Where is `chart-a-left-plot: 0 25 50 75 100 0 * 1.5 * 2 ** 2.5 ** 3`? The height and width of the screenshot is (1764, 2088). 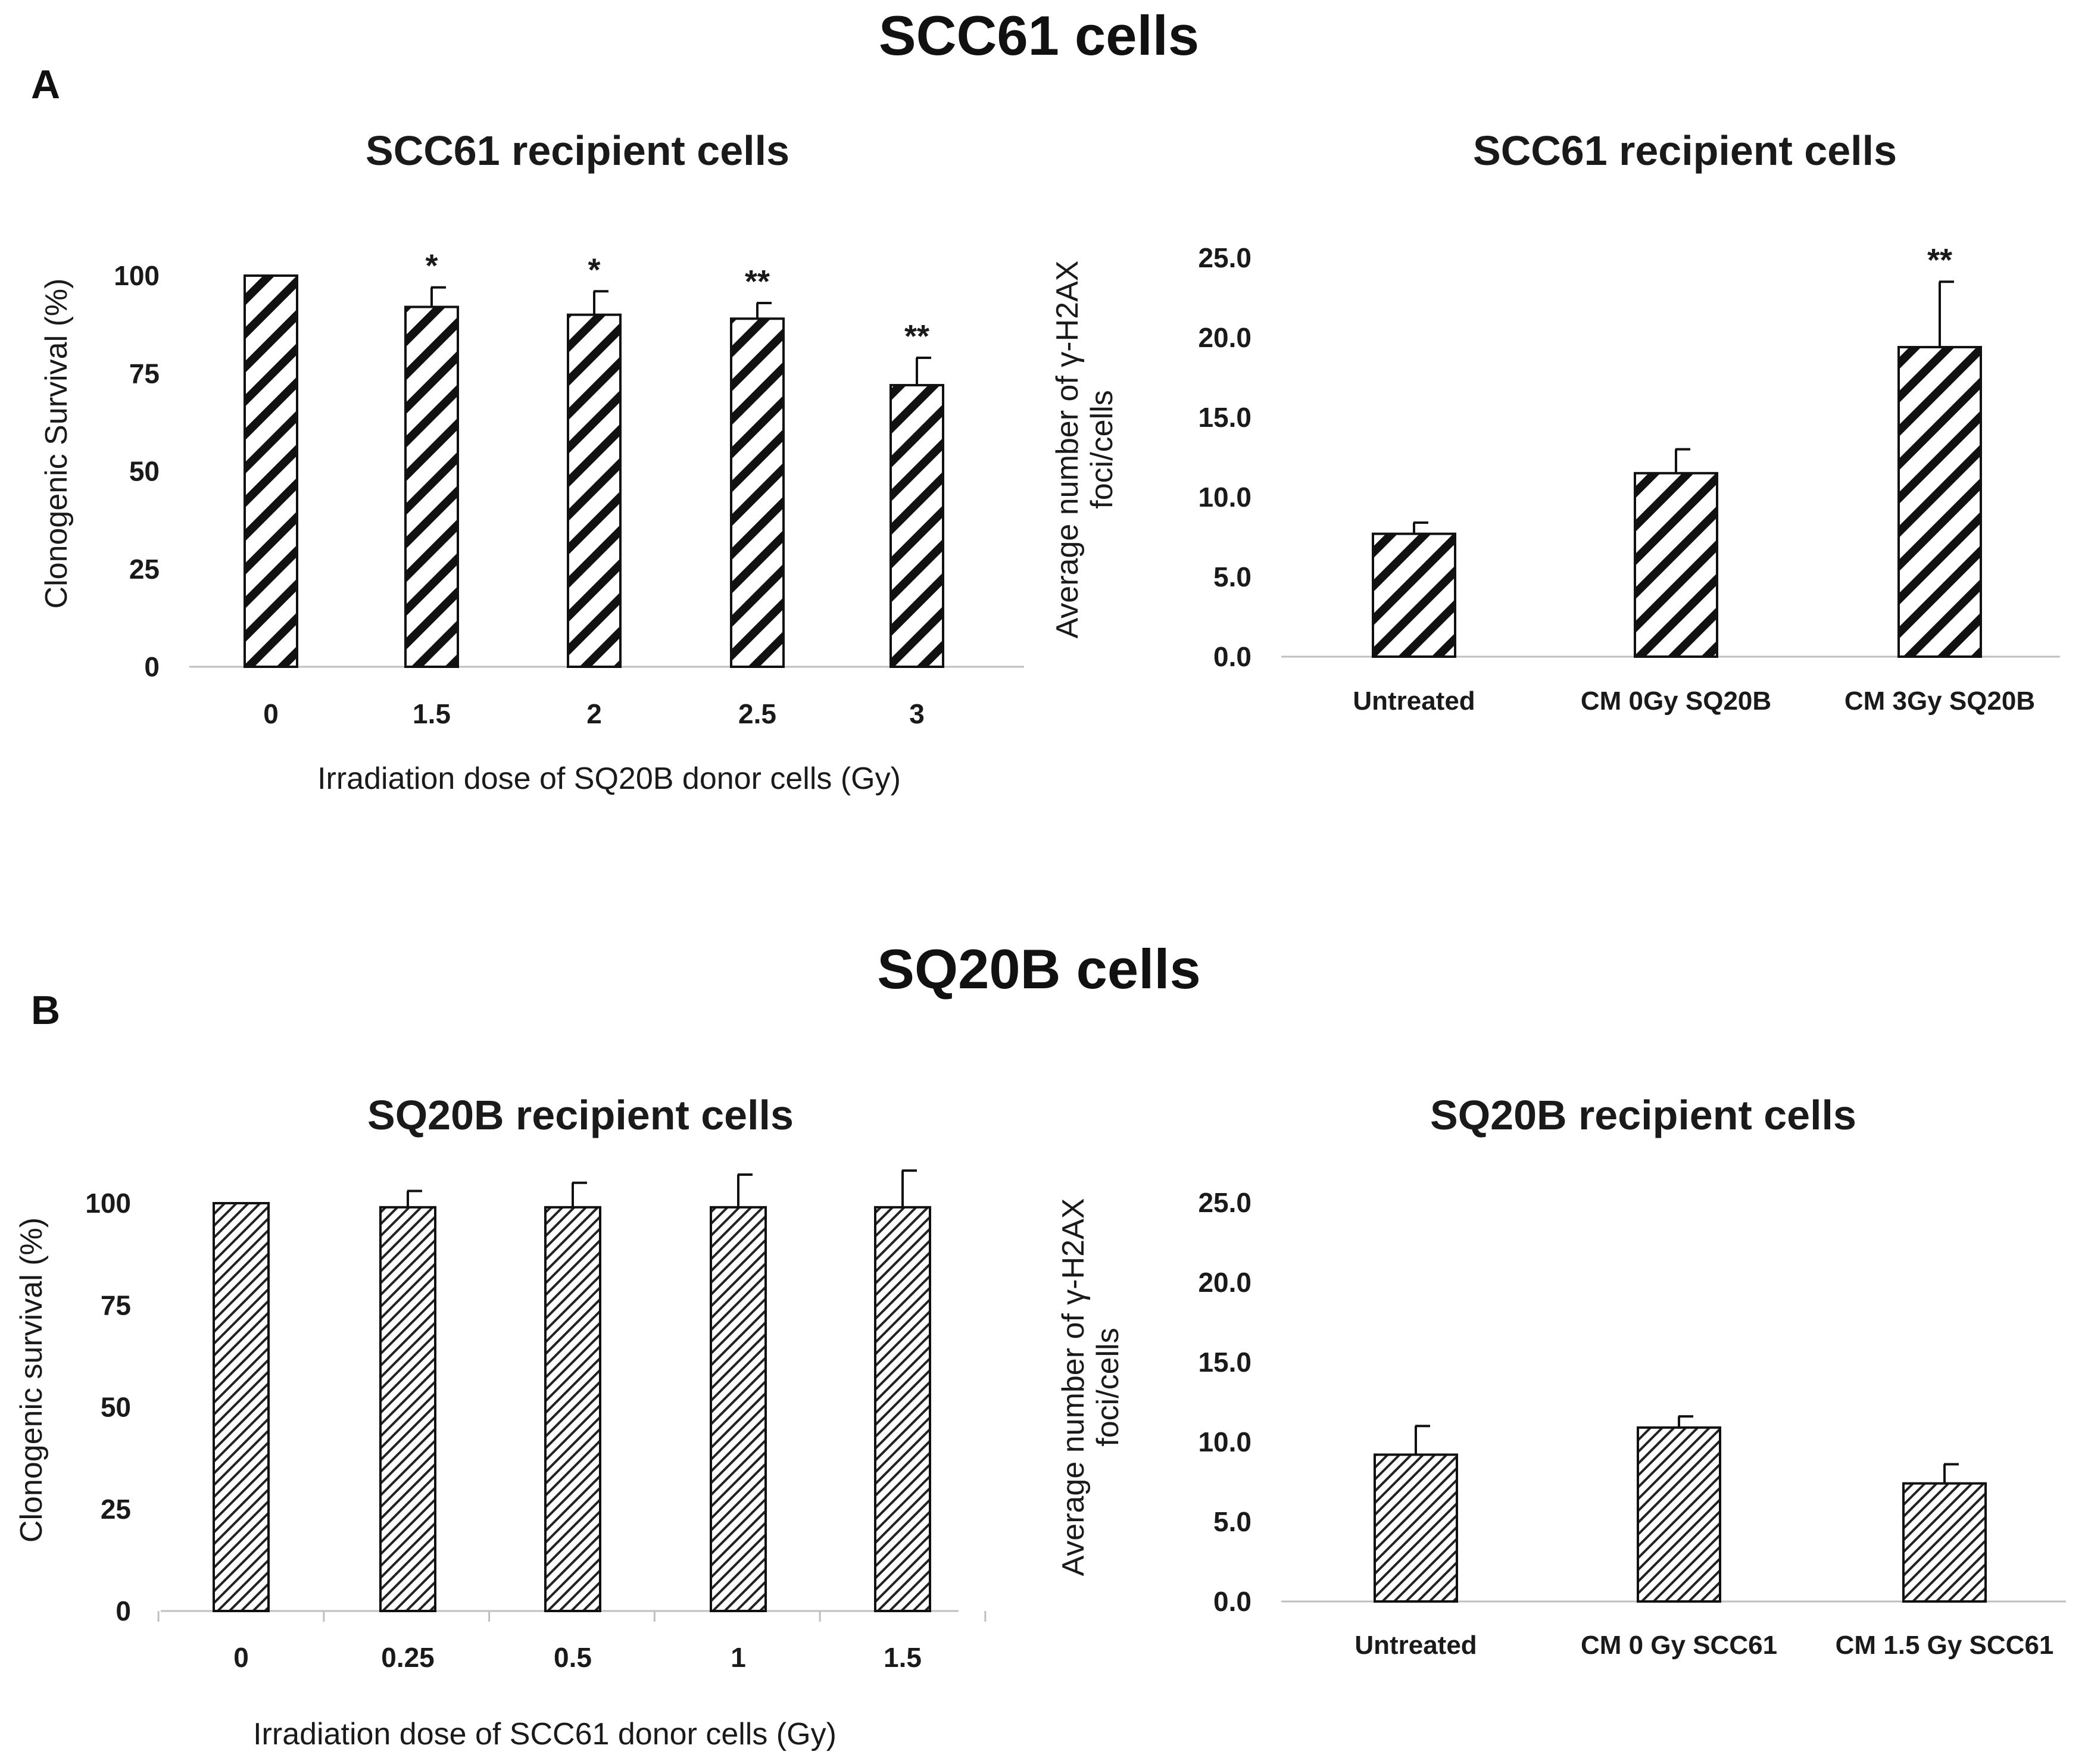 chart-a-left-plot: 0 25 50 75 100 0 * 1.5 * 2 ** 2.5 ** 3 is located at coordinates (569, 488).